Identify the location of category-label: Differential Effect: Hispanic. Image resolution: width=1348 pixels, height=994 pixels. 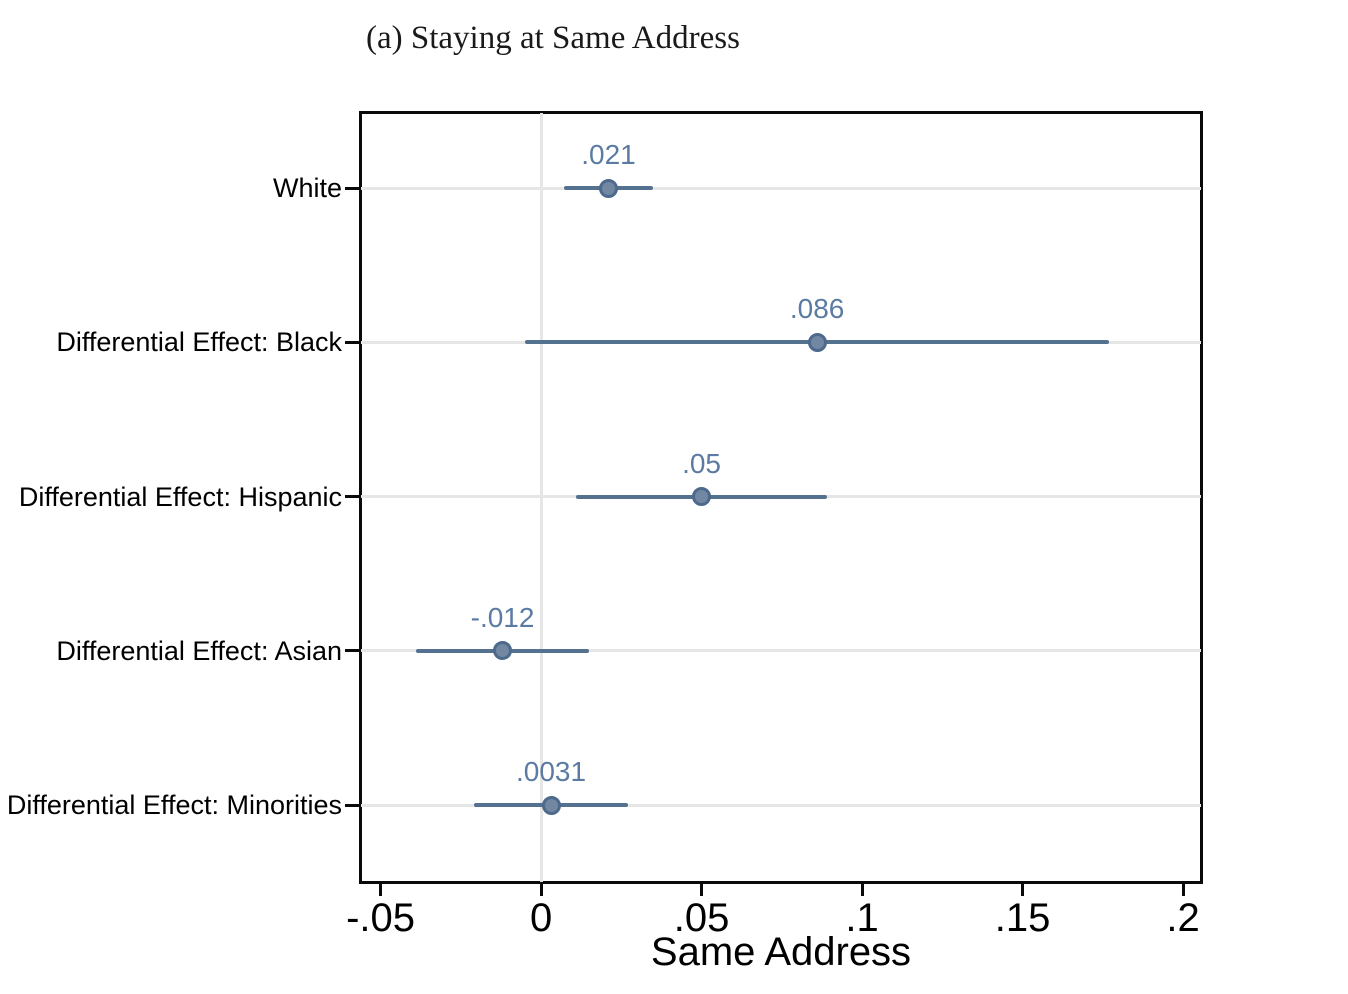
(180, 496).